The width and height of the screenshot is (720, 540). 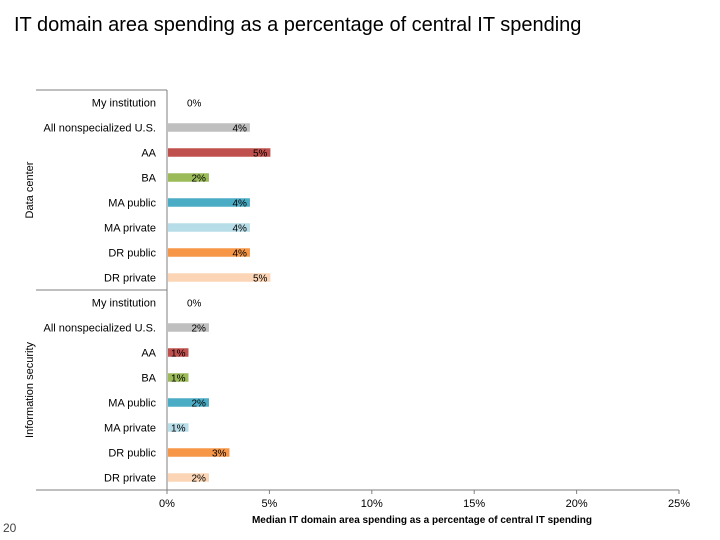 I want to click on data-label: 3%, so click(x=219, y=454).